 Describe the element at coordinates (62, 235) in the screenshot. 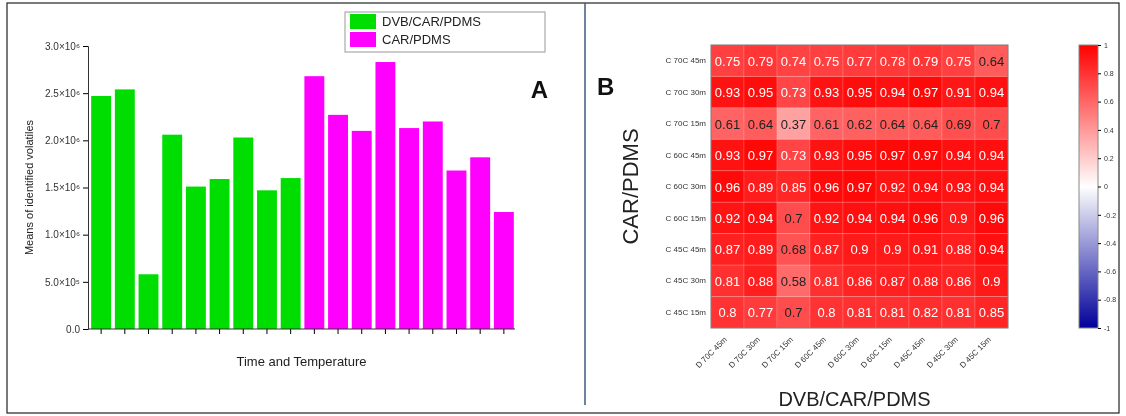

I see `y-tick-label: 1.0×10⁶` at that location.